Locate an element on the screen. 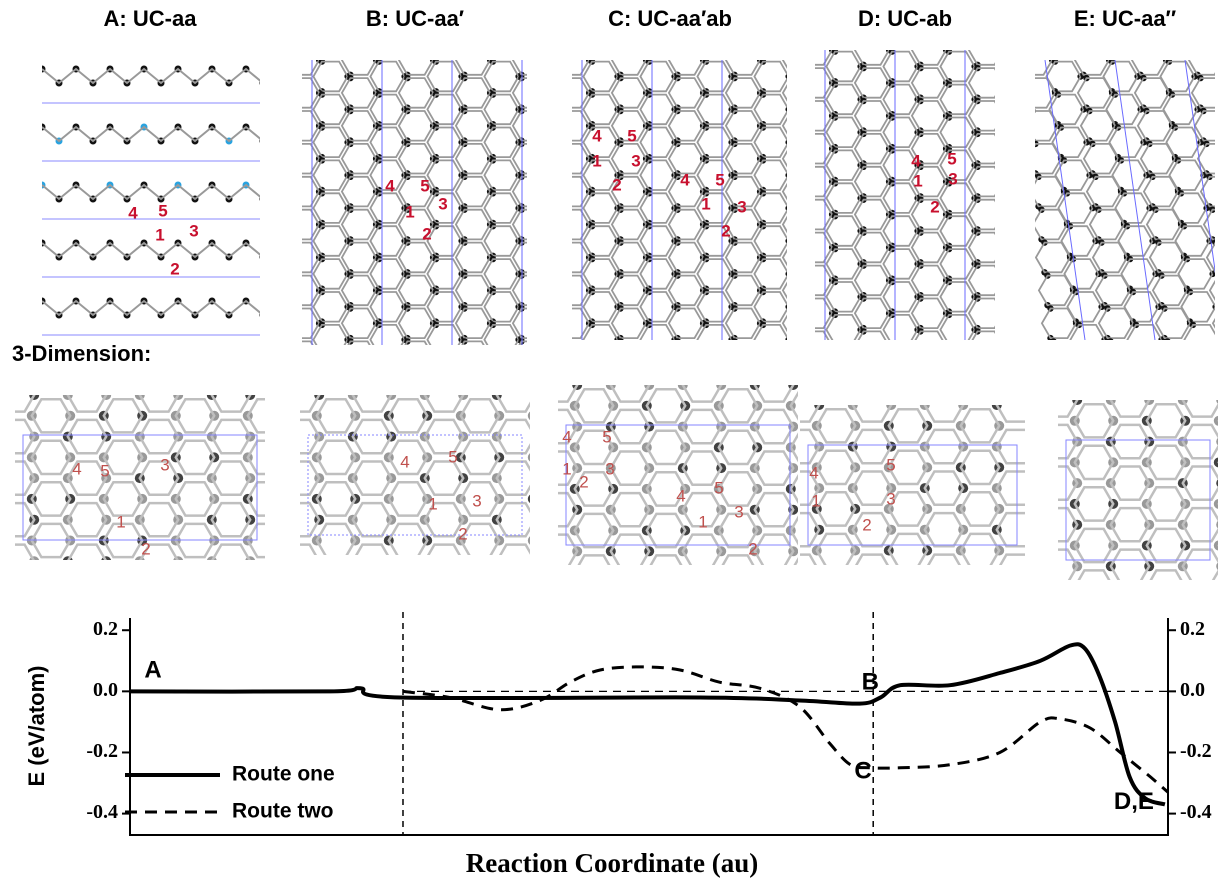 Image resolution: width=1225 pixels, height=888 pixels. panel-title: B: UC-aa′ is located at coordinates (415, 18).